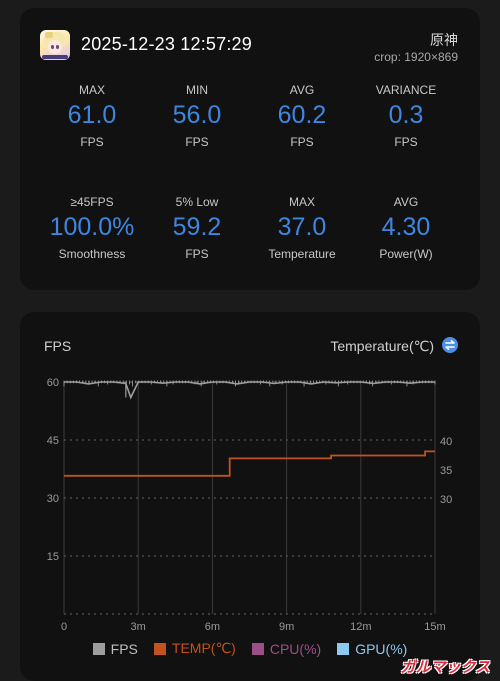 Image resolution: width=500 pixels, height=681 pixels. I want to click on stat-label: 5% Low, so click(197, 202).